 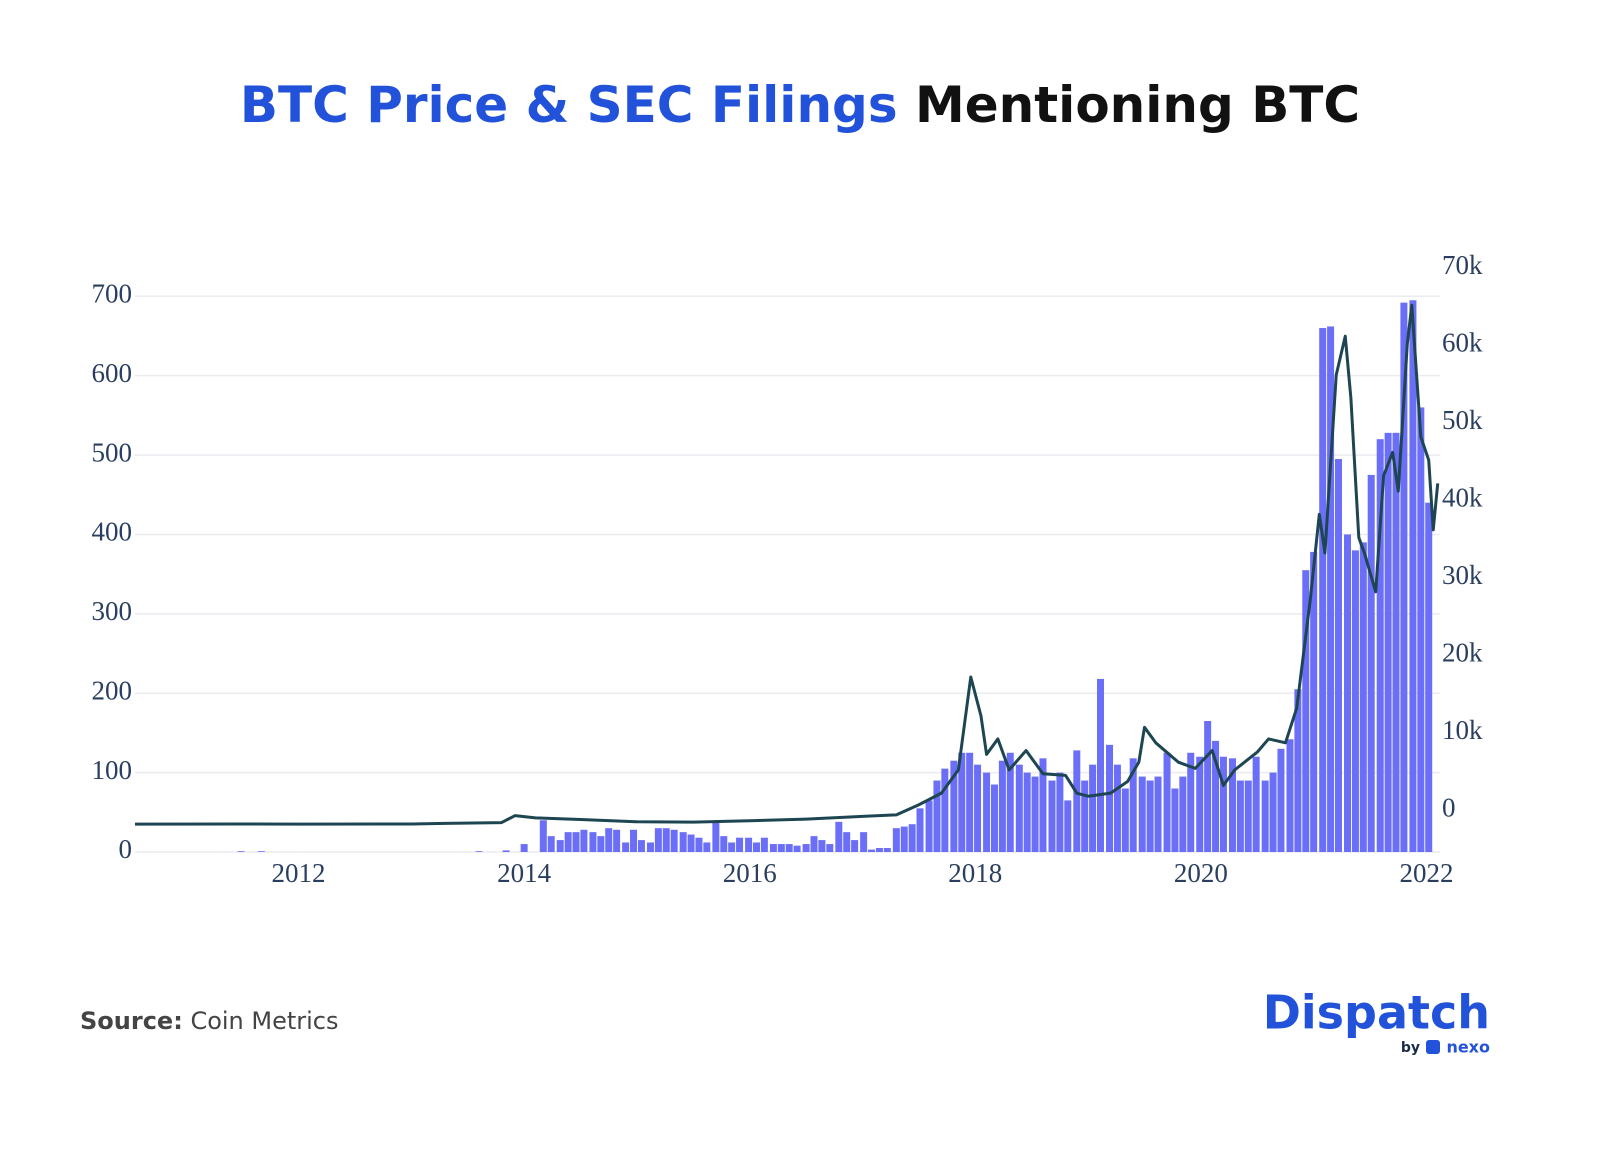 What do you see at coordinates (112, 690) in the screenshot?
I see `y-tick-label: 200` at bounding box center [112, 690].